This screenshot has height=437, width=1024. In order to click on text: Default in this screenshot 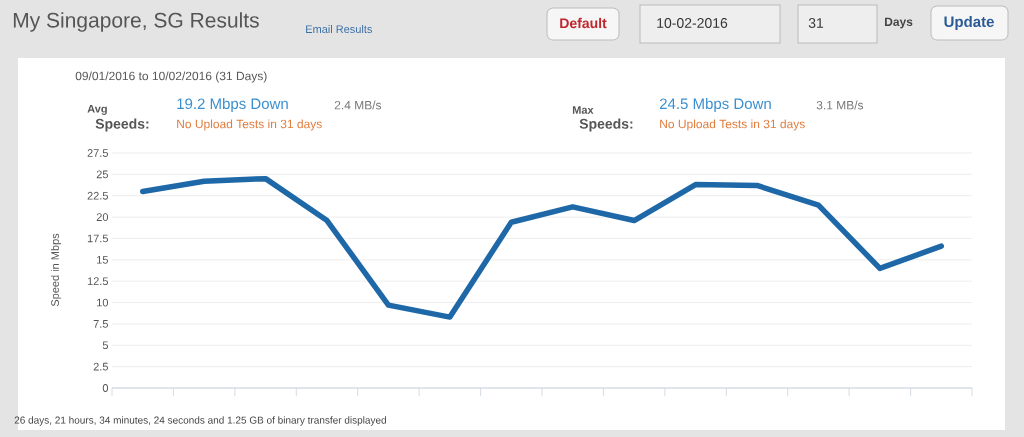, I will do `click(583, 23)`.